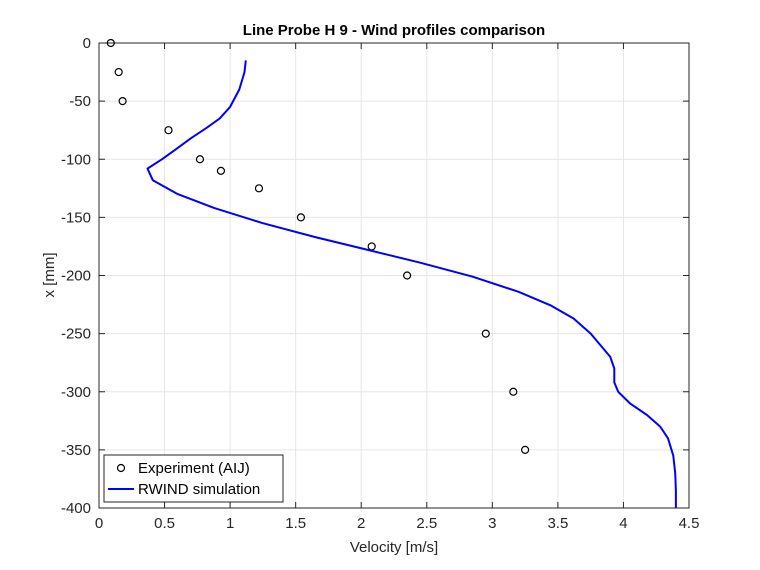  Describe the element at coordinates (99, 523) in the screenshot. I see `x-tick-label: 0` at that location.